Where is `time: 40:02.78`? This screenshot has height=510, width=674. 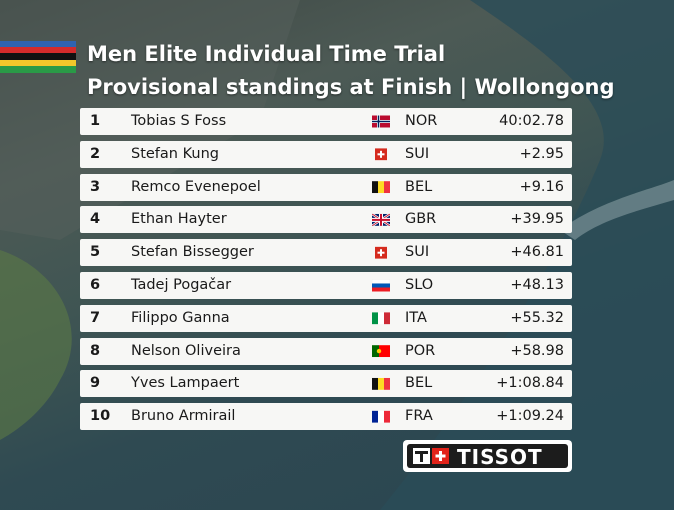
time: 40:02.78 is located at coordinates (531, 121).